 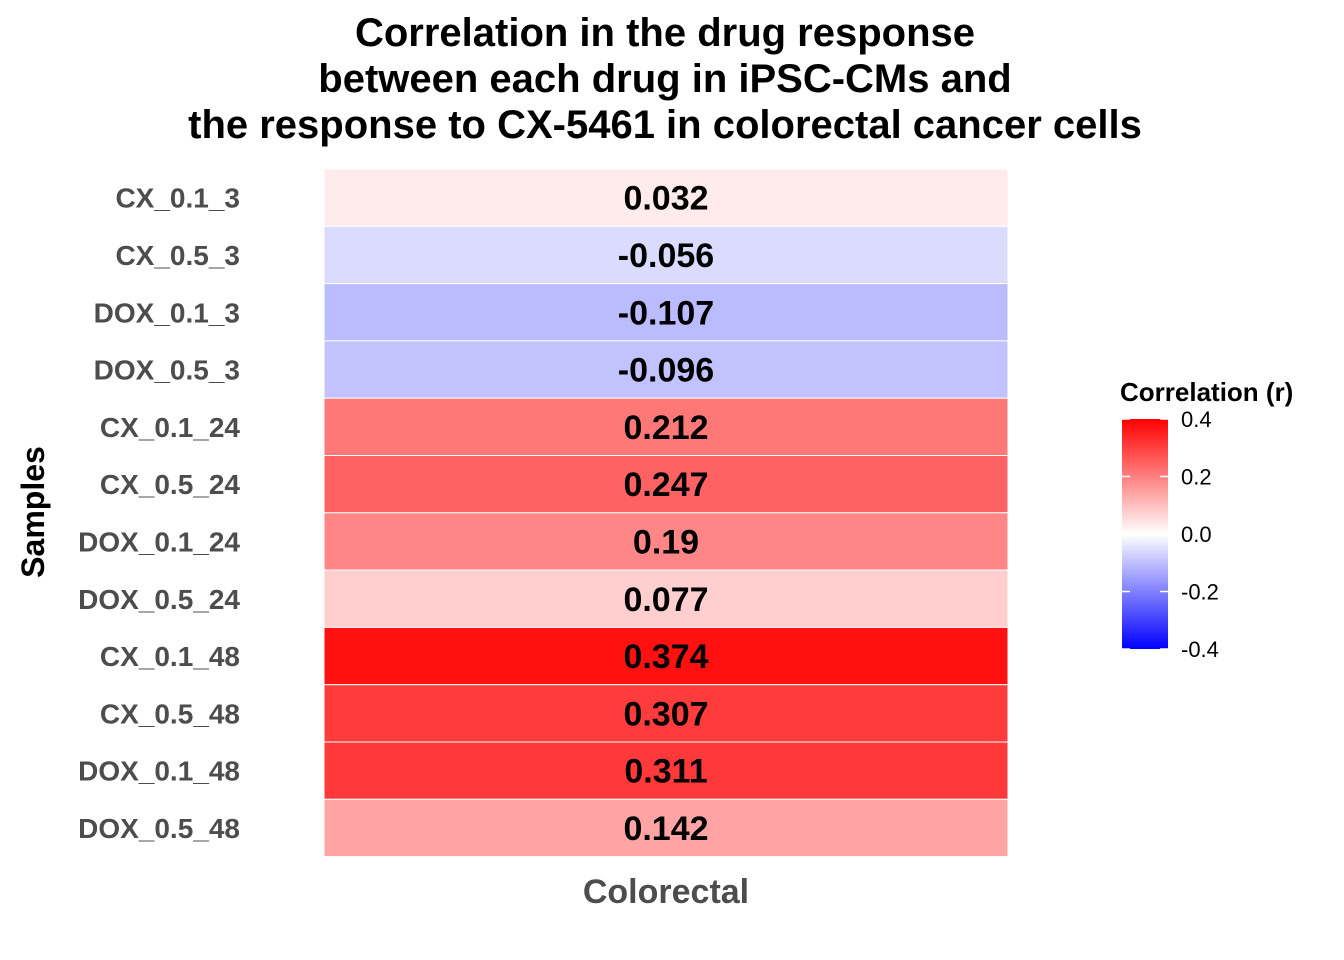 What do you see at coordinates (159, 828) in the screenshot?
I see `y-tick-label-DOX_0.5_48: DOX_0.5_48` at bounding box center [159, 828].